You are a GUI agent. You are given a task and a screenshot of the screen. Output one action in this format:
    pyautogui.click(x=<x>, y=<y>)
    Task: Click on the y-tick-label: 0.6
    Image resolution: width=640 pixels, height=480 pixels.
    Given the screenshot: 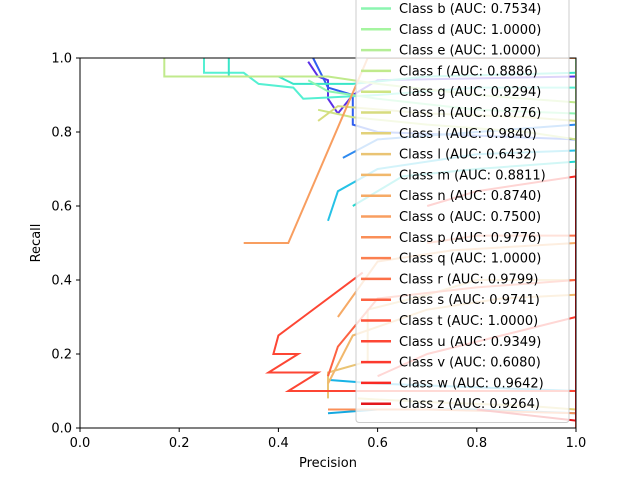 What is the action you would take?
    pyautogui.click(x=61, y=207)
    